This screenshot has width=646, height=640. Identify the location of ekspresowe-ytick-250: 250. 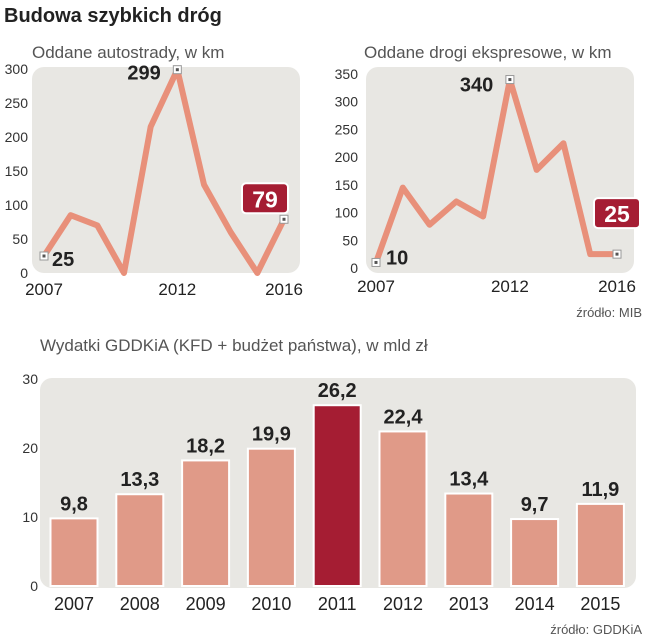
(347, 129).